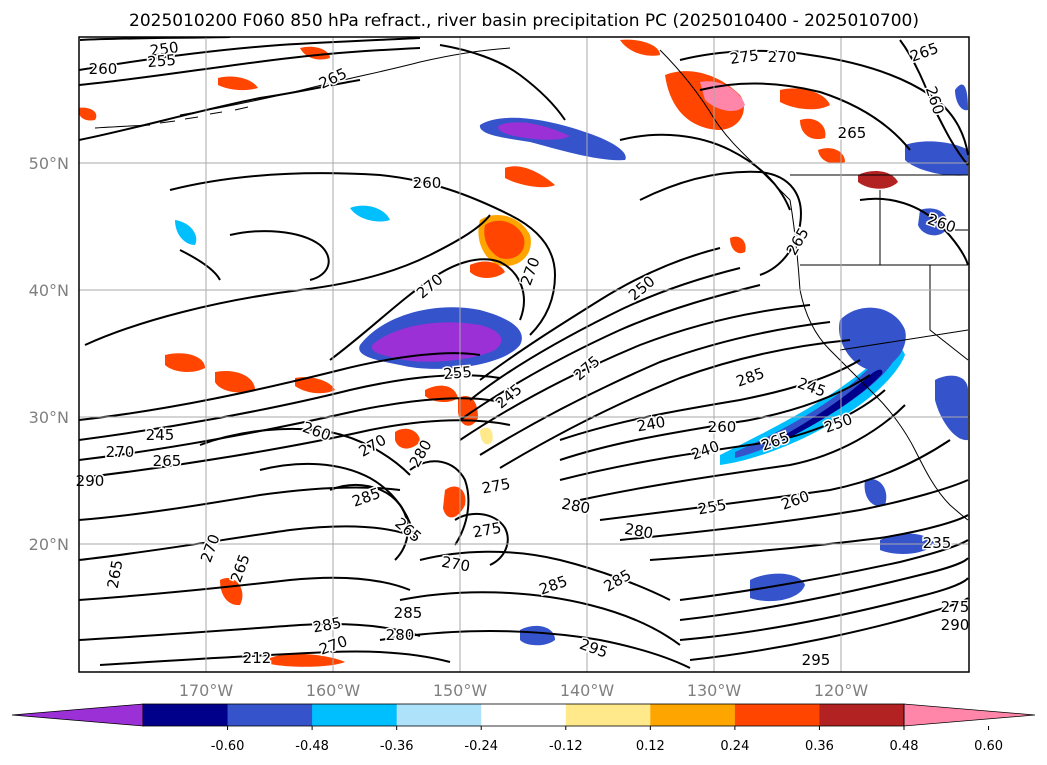 Image resolution: width=1047 pixels, height=765 pixels. Describe the element at coordinates (333, 690) in the screenshot. I see `lon-label-160W: 160°W` at that location.